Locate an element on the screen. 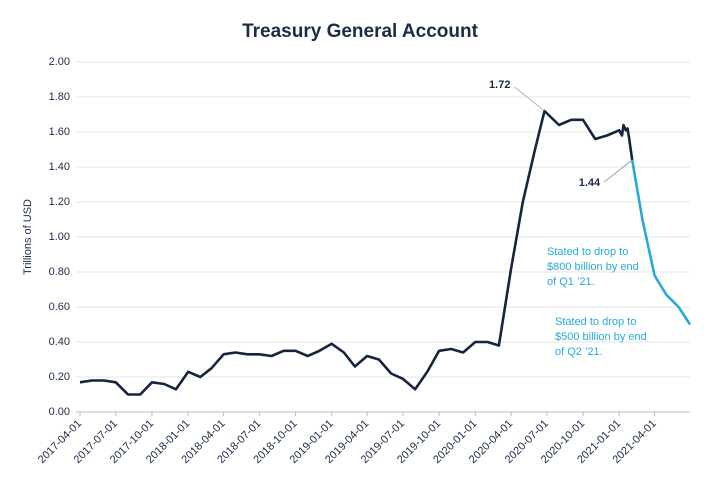  y-tick-label: 0.00 is located at coordinates (59, 412).